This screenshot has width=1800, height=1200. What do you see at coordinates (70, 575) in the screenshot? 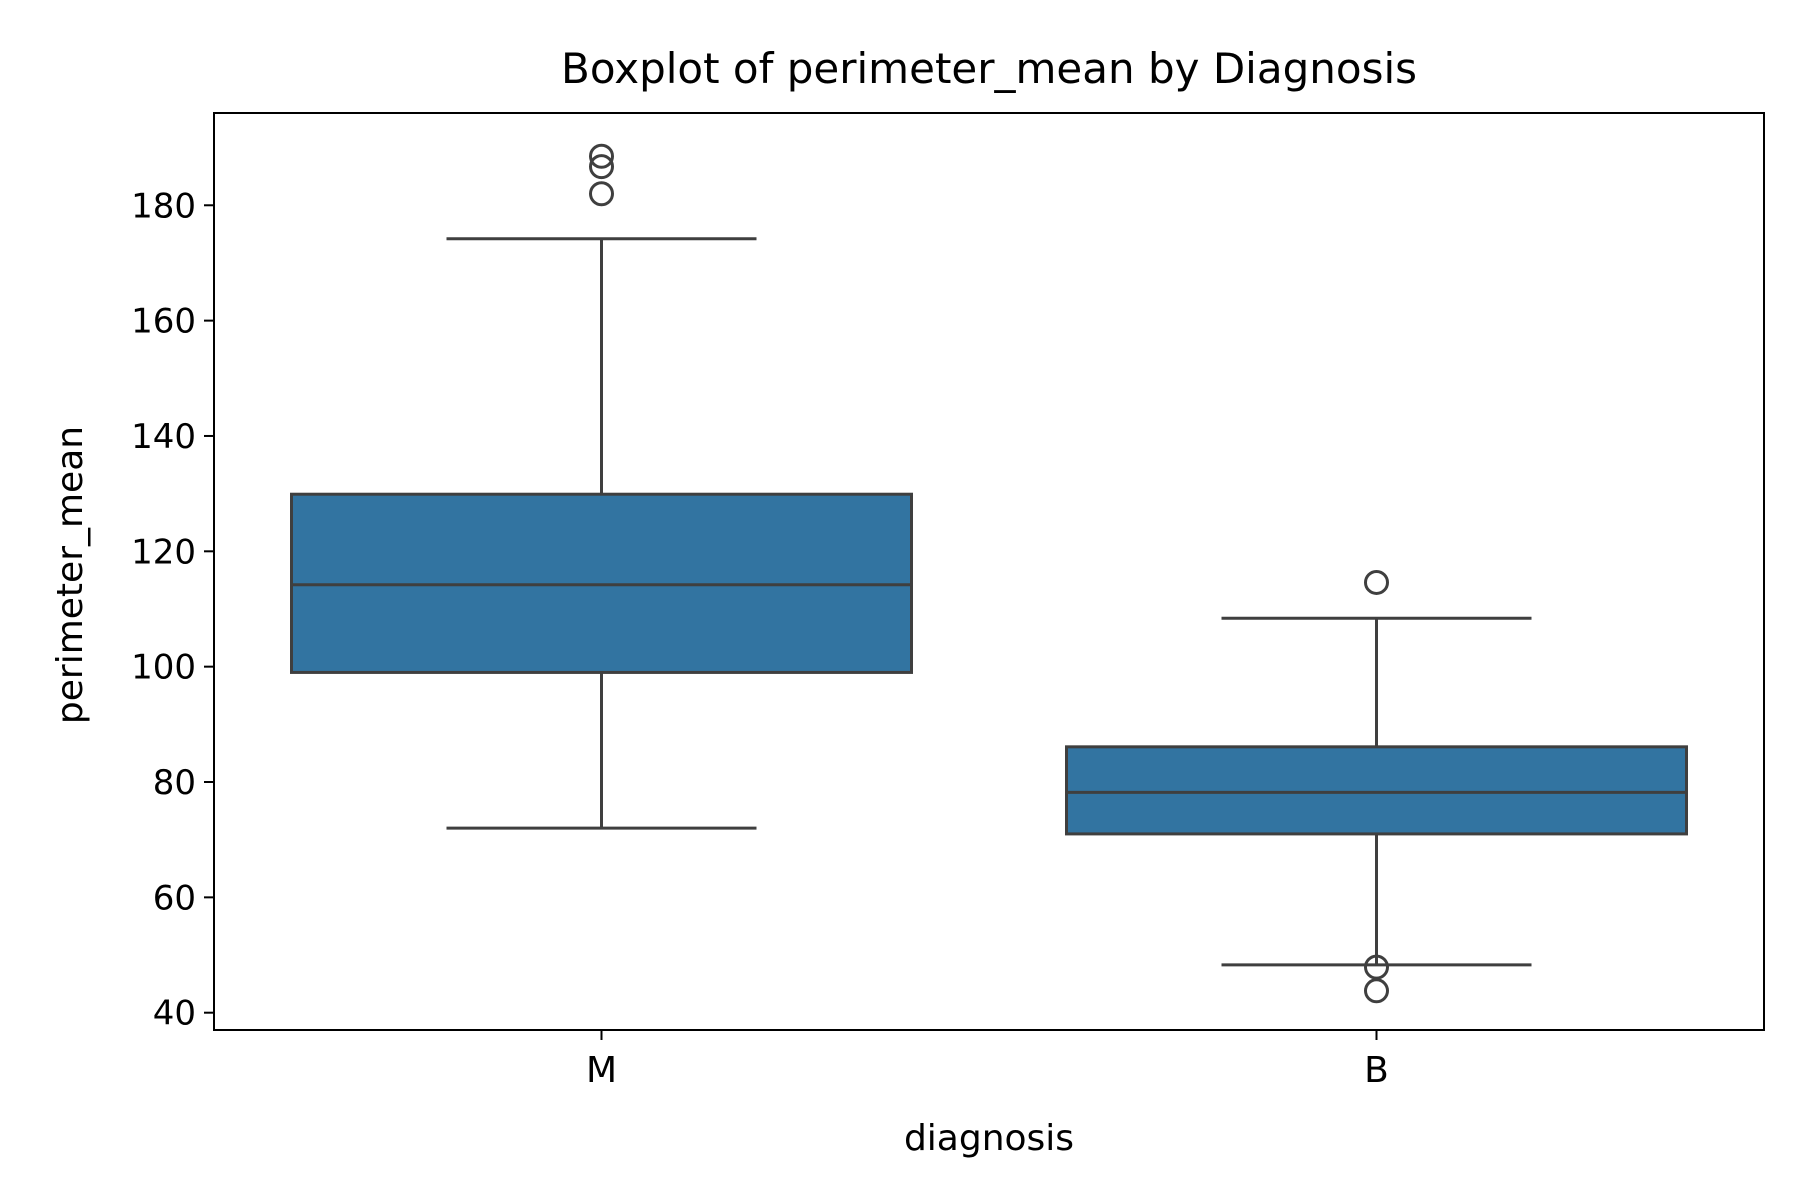
I see `y-axis-label: perimeter_mean` at bounding box center [70, 575].